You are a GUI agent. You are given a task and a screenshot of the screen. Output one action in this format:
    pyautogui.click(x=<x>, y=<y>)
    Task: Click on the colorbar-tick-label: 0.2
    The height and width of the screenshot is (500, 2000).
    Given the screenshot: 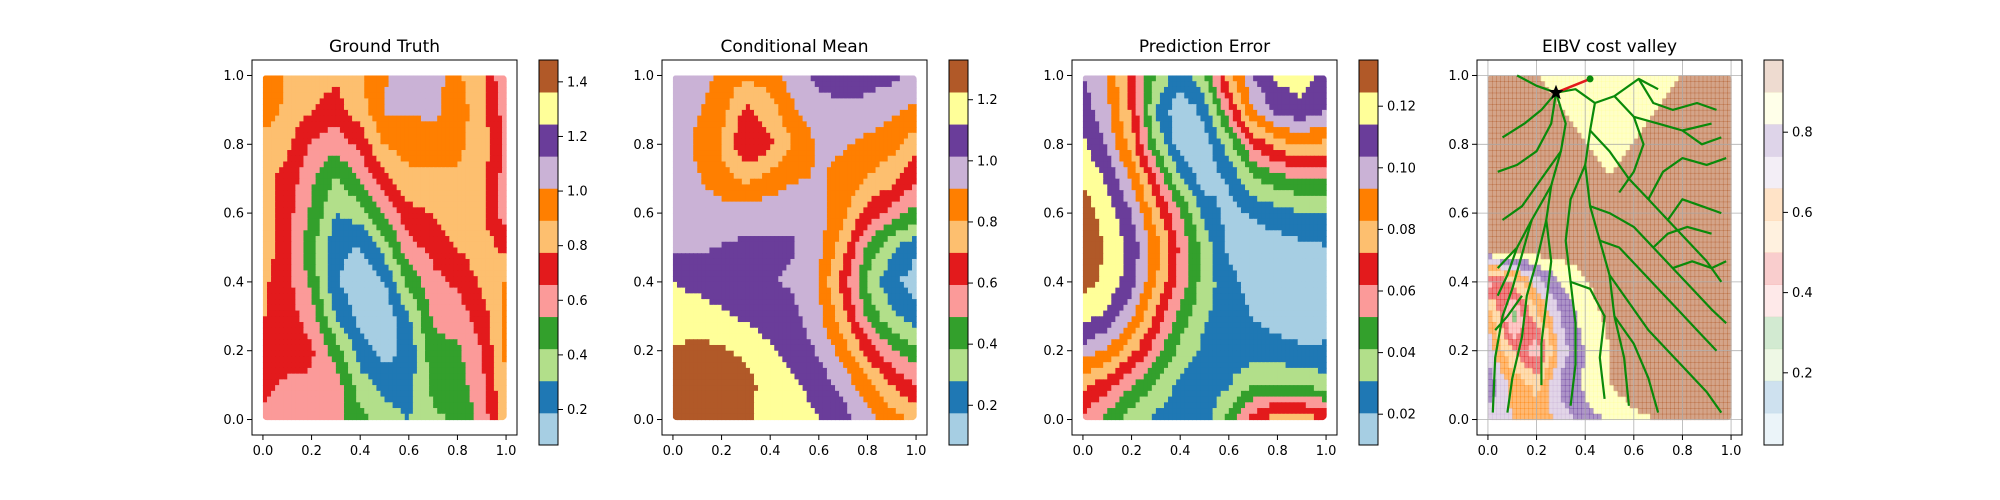 What is the action you would take?
    pyautogui.click(x=577, y=410)
    